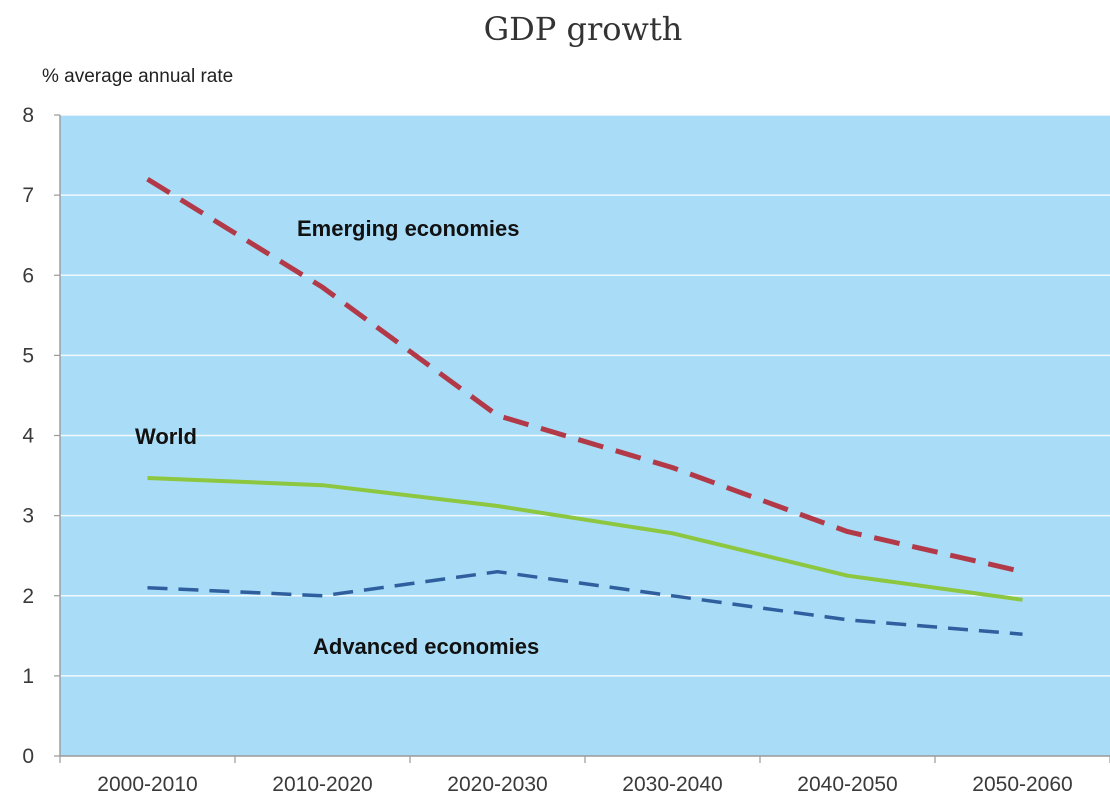 This screenshot has width=1110, height=801. What do you see at coordinates (28, 195) in the screenshot?
I see `y-tick-label: 7` at bounding box center [28, 195].